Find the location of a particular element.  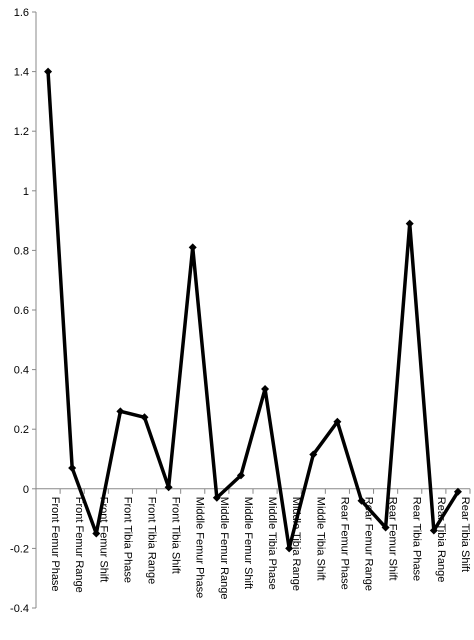

x-category-label: Rear Femur Phase is located at coordinates (344, 543).